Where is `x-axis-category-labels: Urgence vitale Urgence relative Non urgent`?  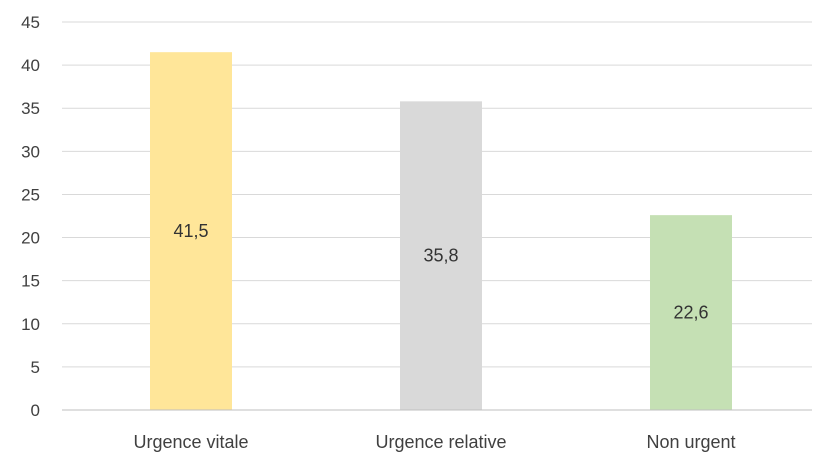
x-axis-category-labels: Urgence vitale Urgence relative Non urgent is located at coordinates (434, 442).